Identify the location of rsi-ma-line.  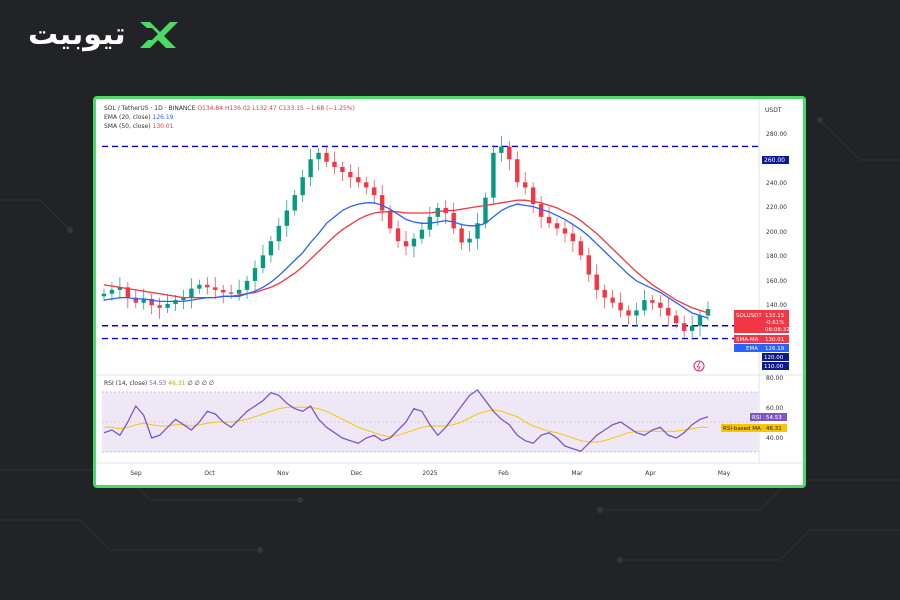
(406, 424).